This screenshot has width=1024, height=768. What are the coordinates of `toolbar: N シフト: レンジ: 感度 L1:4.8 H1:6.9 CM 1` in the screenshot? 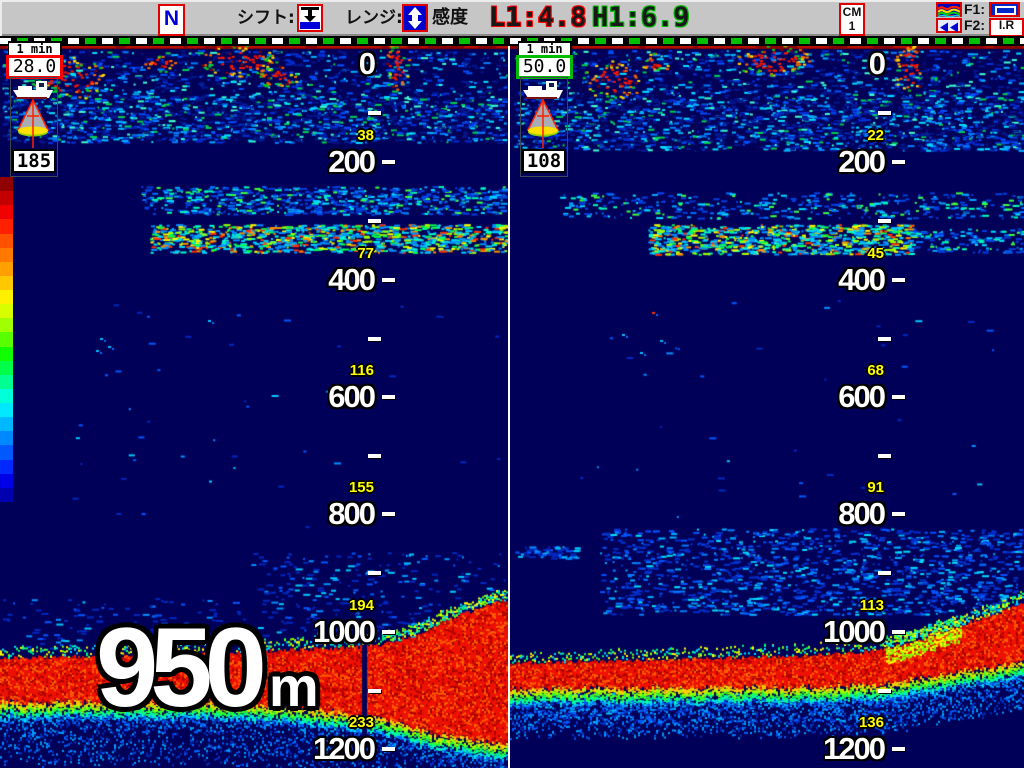 It's located at (512, 18).